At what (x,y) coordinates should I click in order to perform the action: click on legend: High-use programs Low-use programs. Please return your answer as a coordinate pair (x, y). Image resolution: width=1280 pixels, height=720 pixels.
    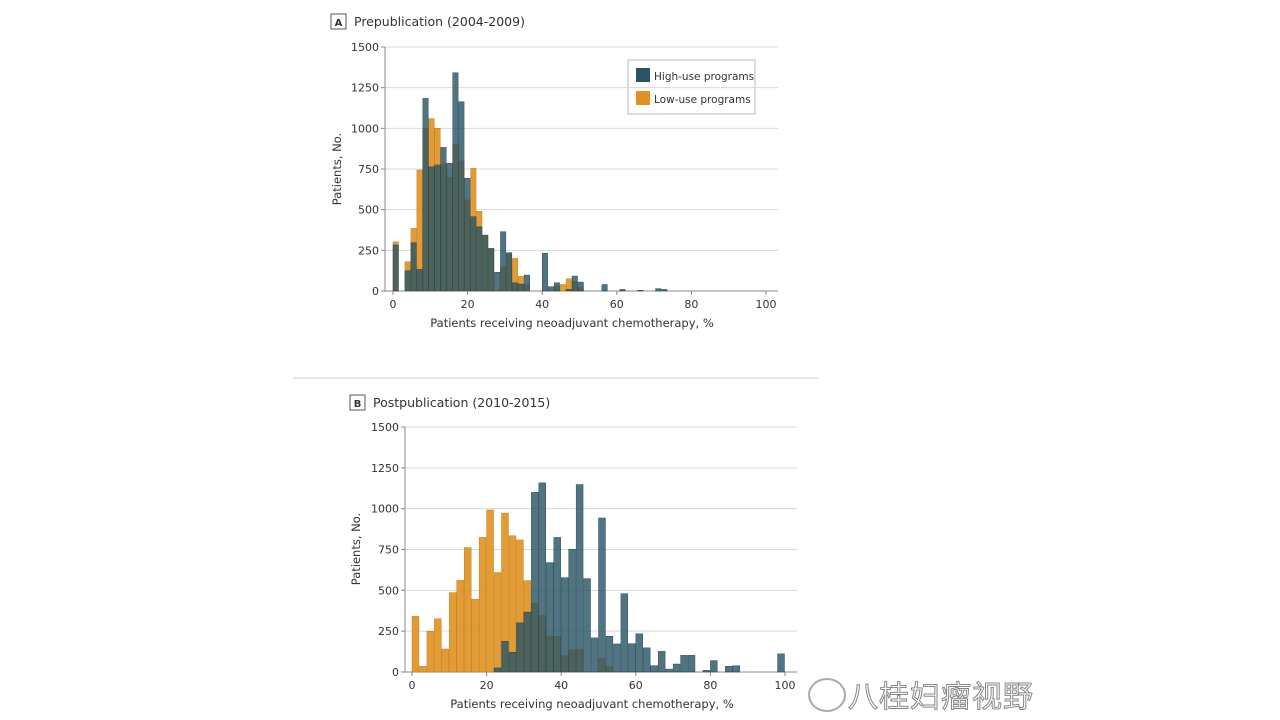
    Looking at the image, I should click on (691, 87).